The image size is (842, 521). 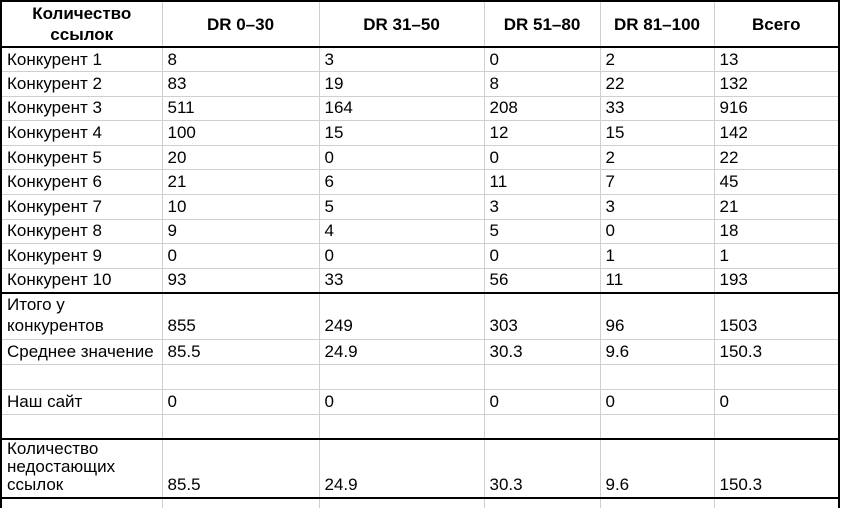 What do you see at coordinates (401, 231) in the screenshot?
I see `value-cell: 4` at bounding box center [401, 231].